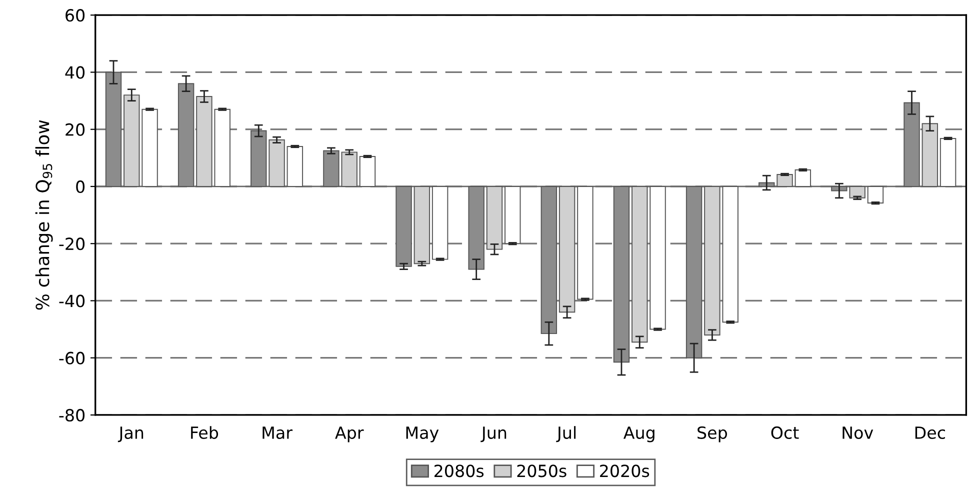 The image size is (973, 503). I want to click on x-tick-label: Jun, so click(493, 434).